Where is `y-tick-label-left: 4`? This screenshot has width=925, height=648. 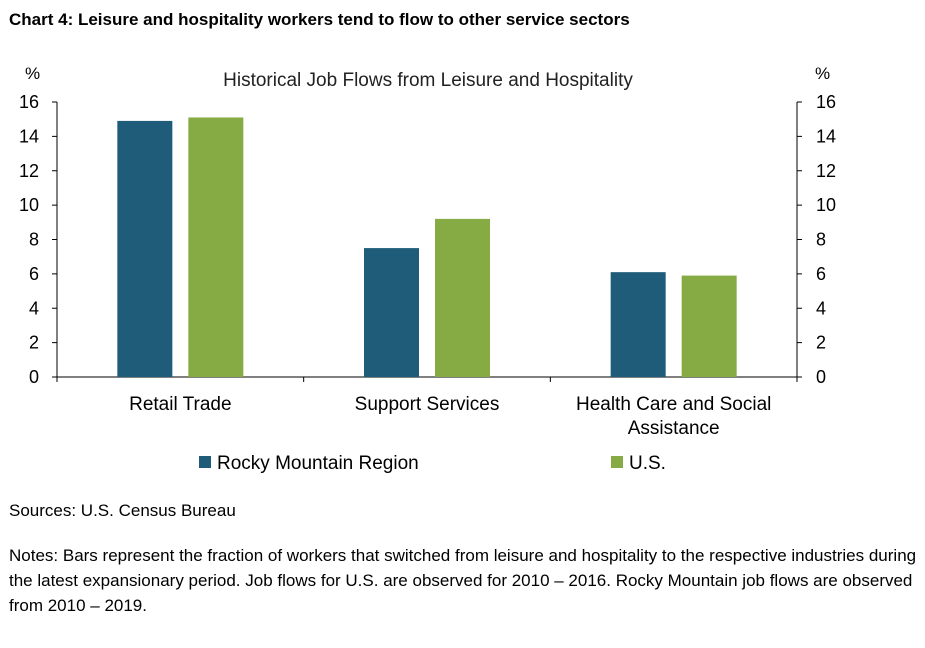
y-tick-label-left: 4 is located at coordinates (34, 308).